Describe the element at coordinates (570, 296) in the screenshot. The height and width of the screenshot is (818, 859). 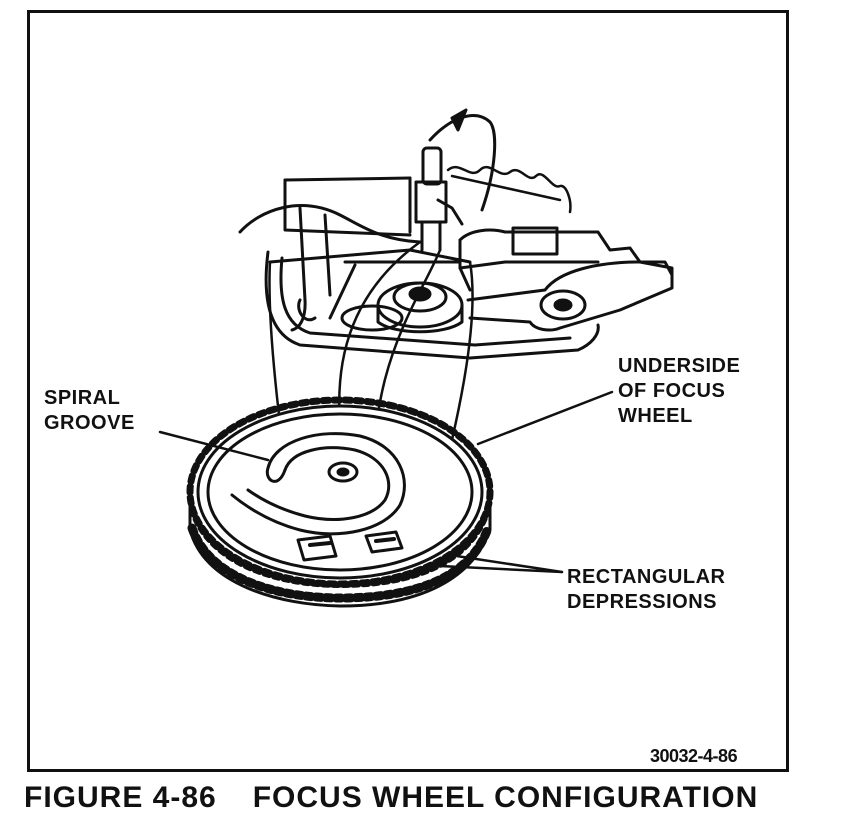
I see `lever-arm` at that location.